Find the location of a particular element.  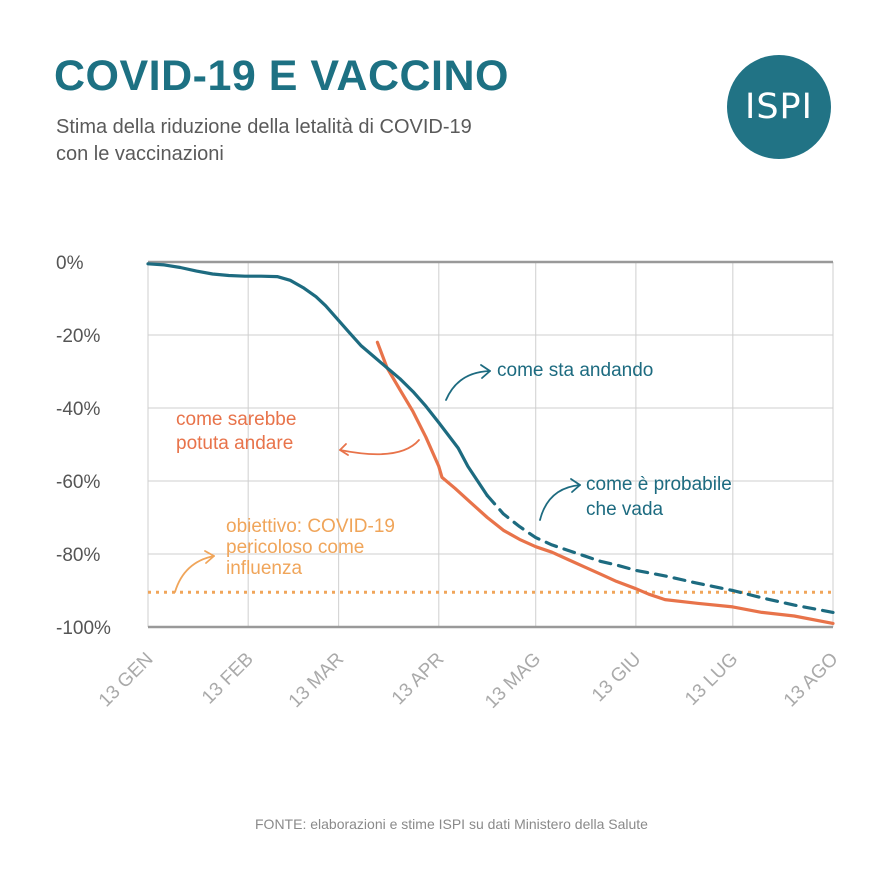

arrow-actual-head is located at coordinates (485, 371).